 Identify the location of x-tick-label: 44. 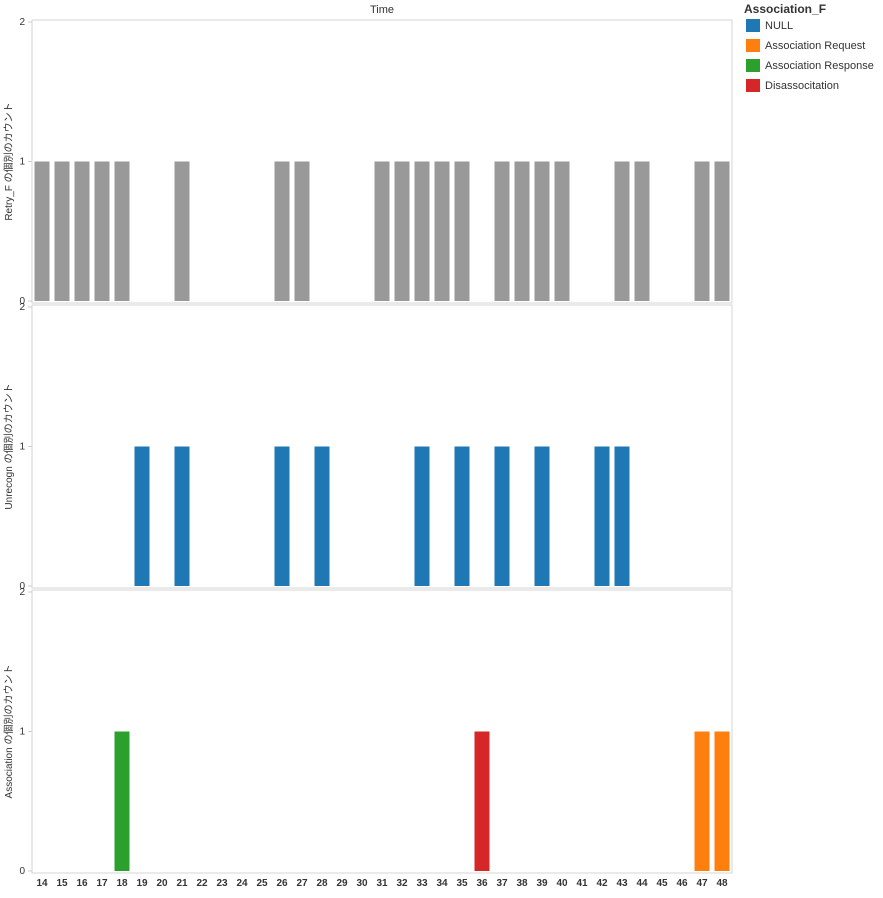
(642, 883).